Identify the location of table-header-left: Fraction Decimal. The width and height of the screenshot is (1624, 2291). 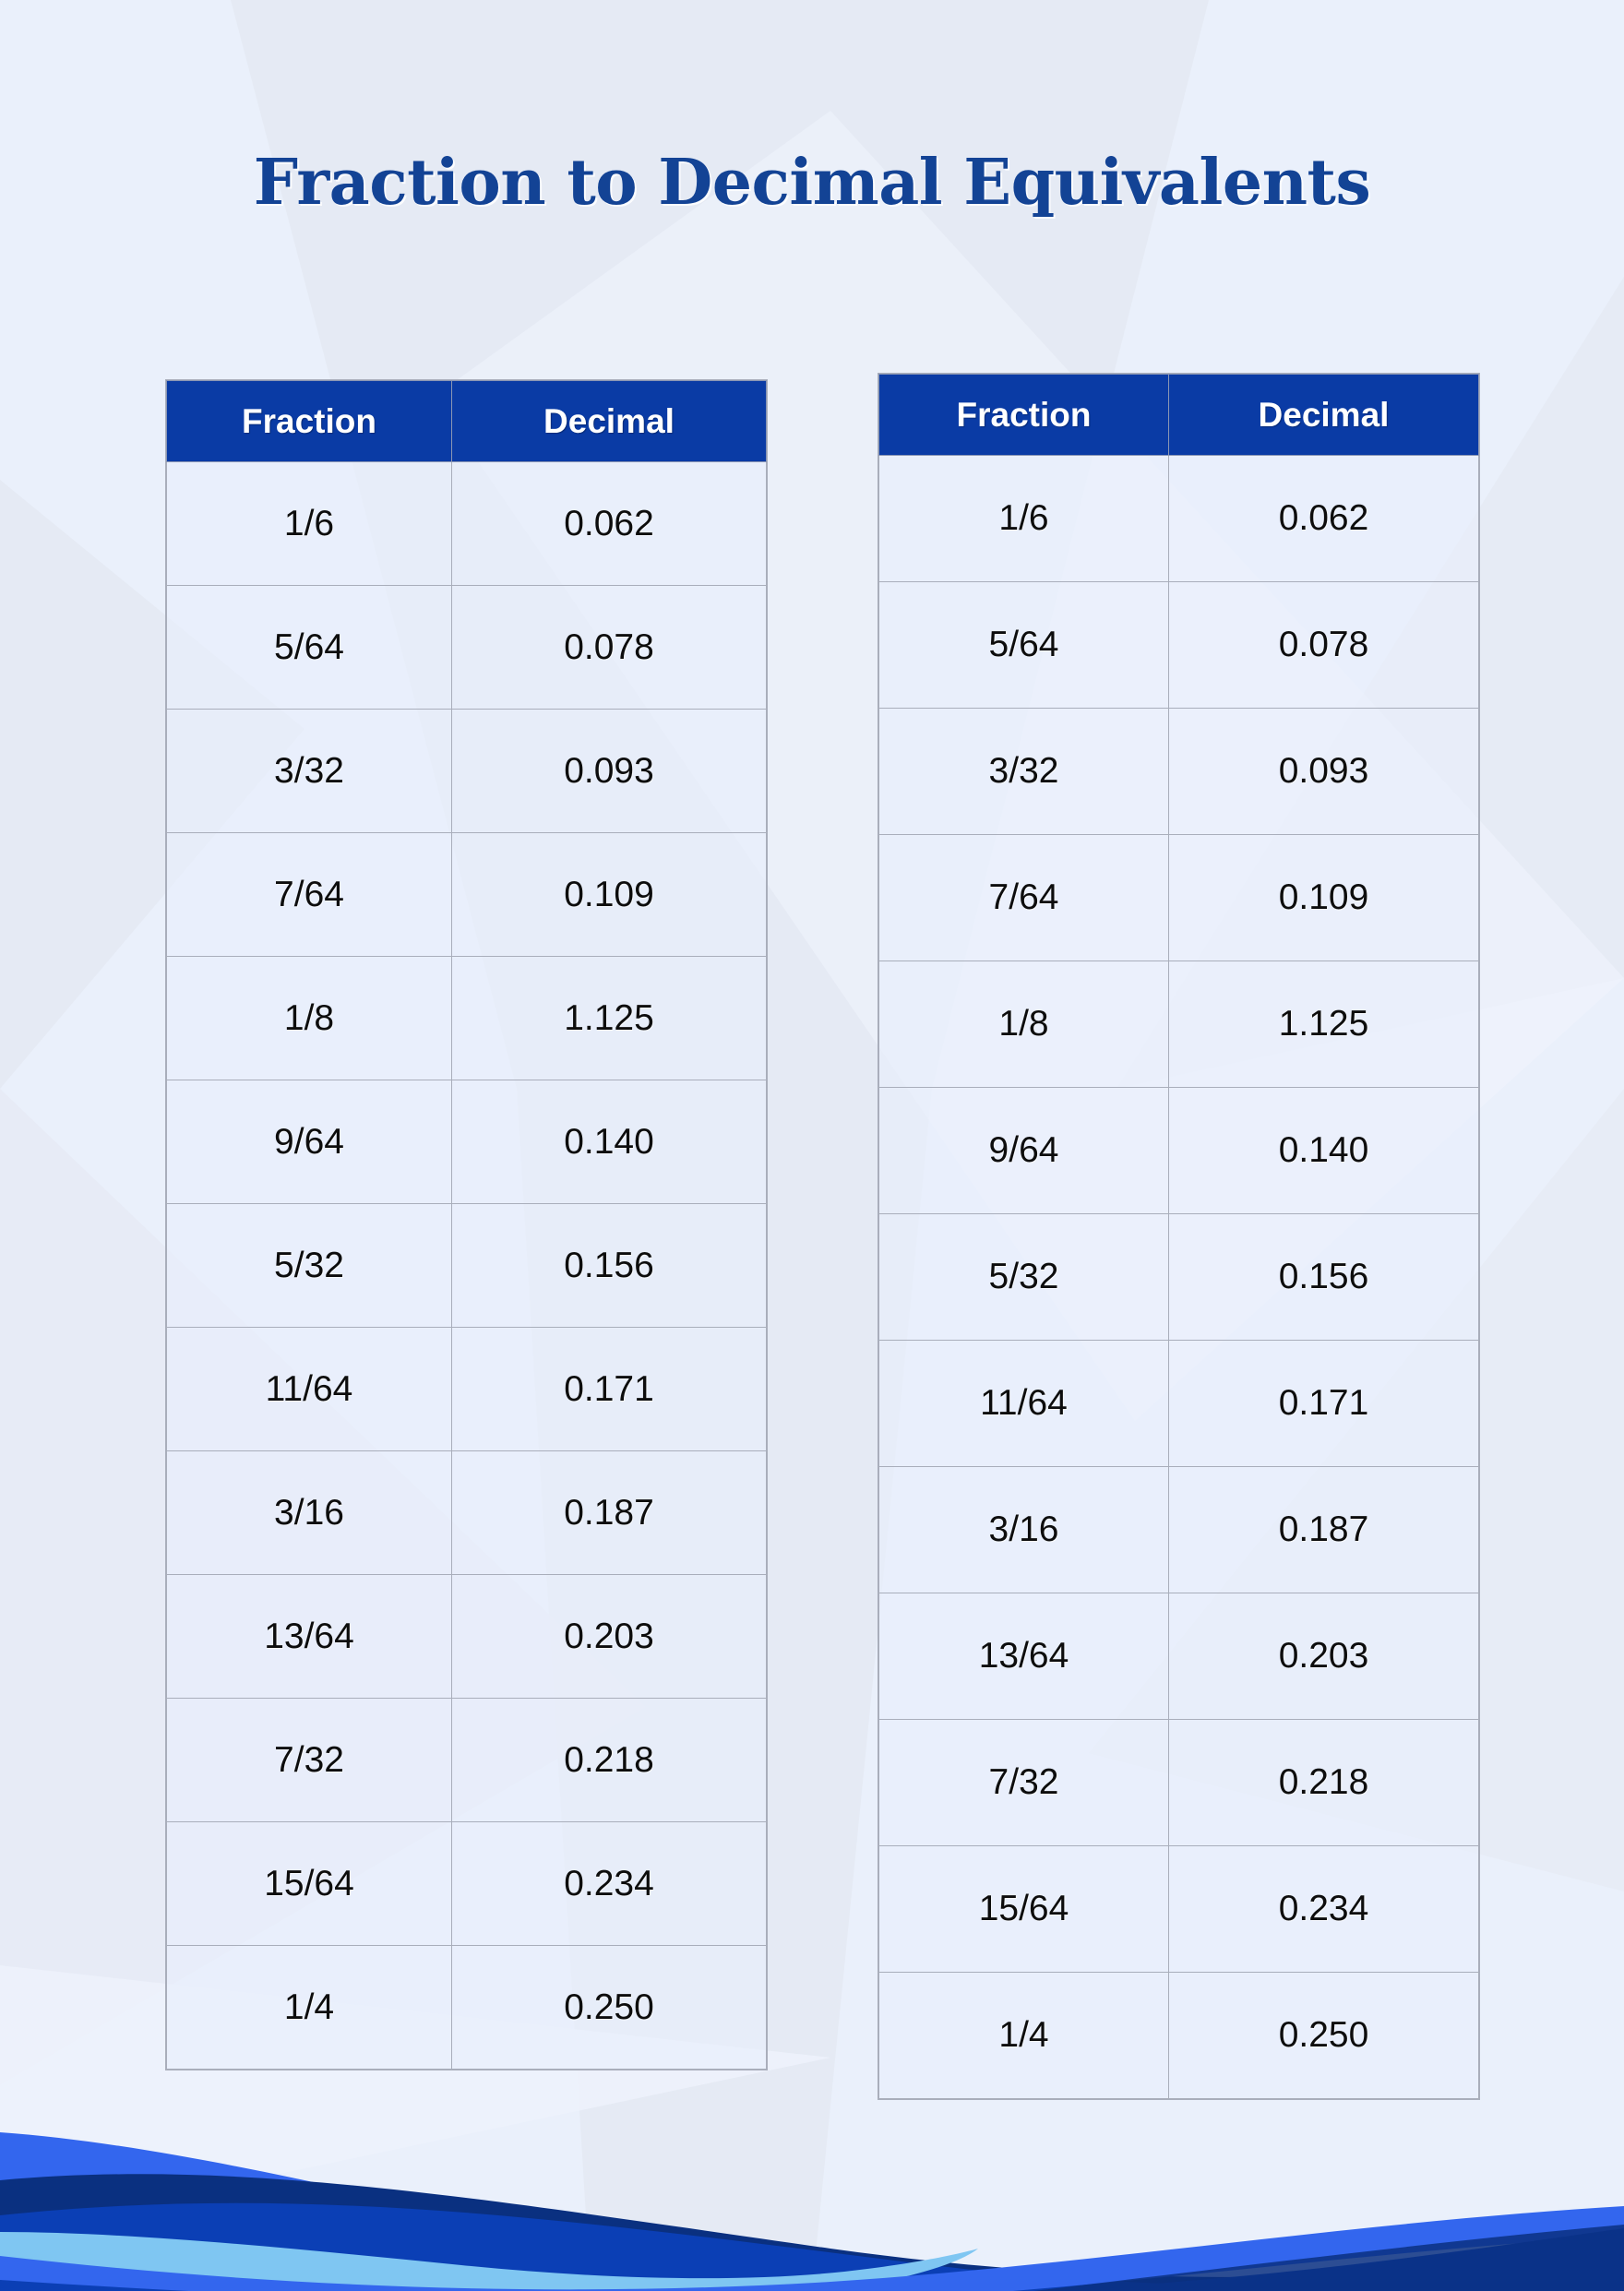
(466, 421).